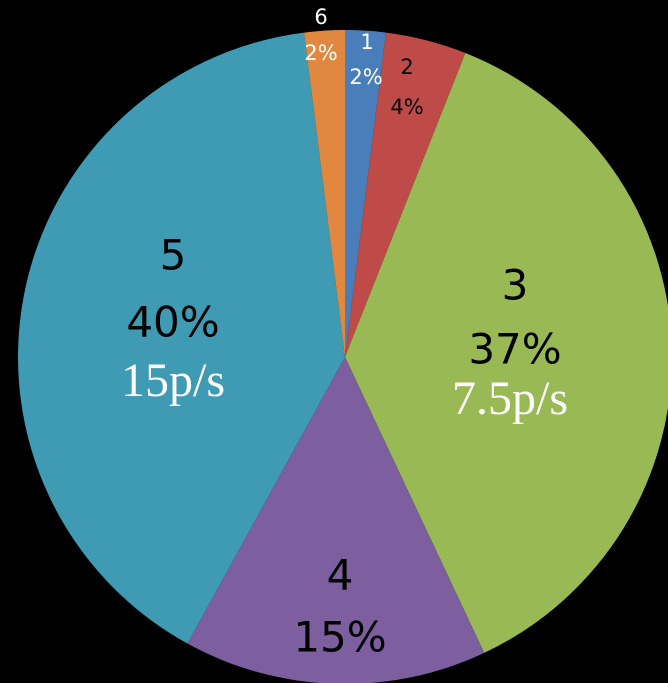 The image size is (668, 683). I want to click on value-label: 40%, so click(172, 322).